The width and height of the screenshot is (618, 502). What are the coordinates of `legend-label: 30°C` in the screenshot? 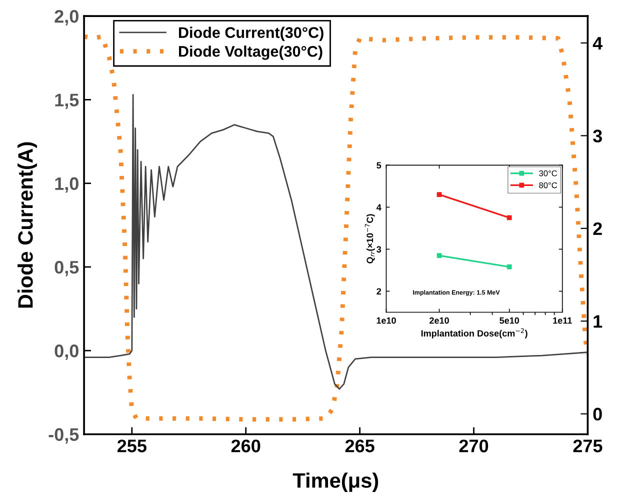 It's located at (548, 173).